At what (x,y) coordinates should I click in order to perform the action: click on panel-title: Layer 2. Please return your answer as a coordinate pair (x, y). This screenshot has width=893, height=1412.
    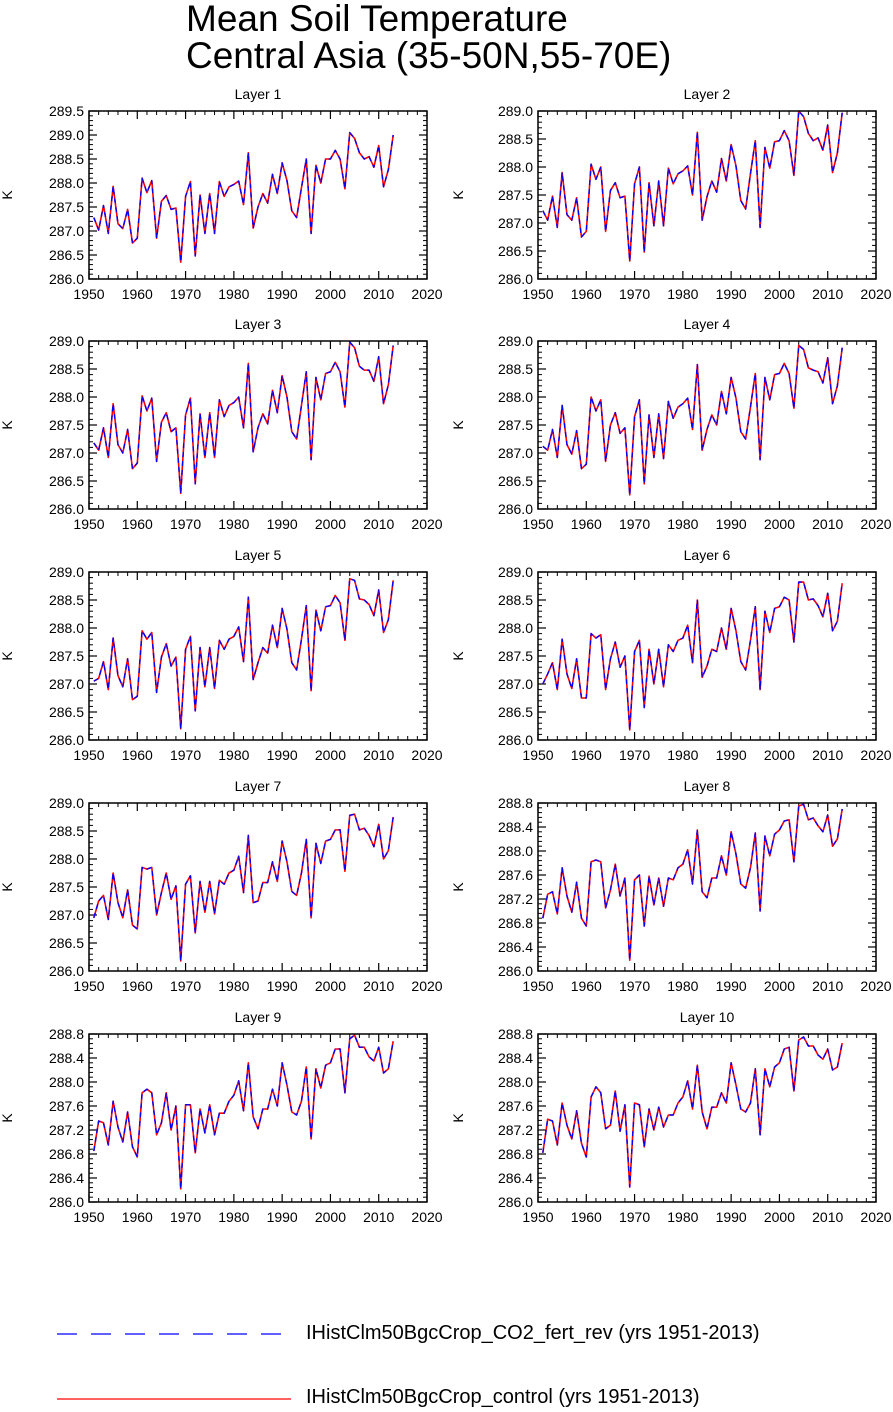
    Looking at the image, I should click on (707, 94).